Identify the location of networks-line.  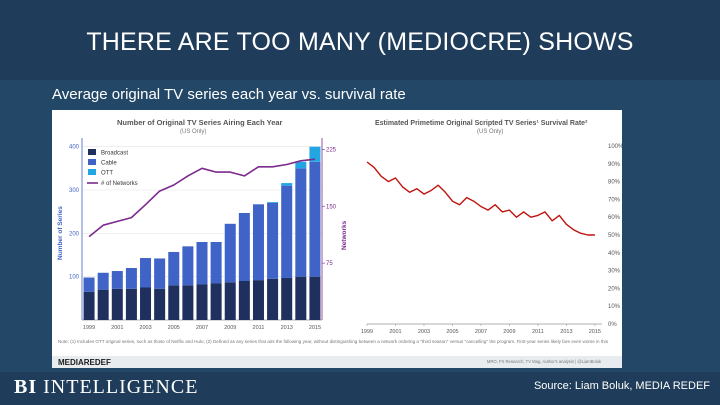
(201, 198).